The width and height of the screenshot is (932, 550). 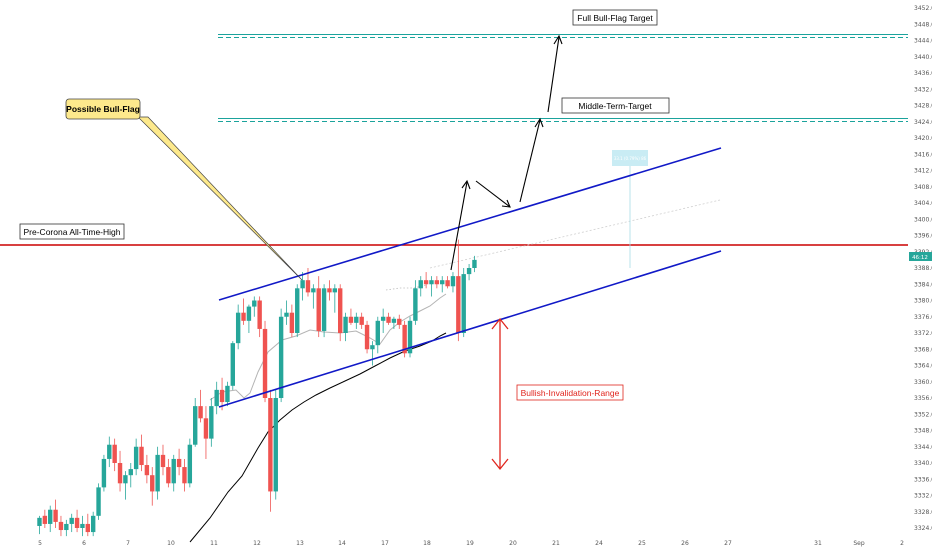 What do you see at coordinates (923, 333) in the screenshot?
I see `price-tick: 3372.0` at bounding box center [923, 333].